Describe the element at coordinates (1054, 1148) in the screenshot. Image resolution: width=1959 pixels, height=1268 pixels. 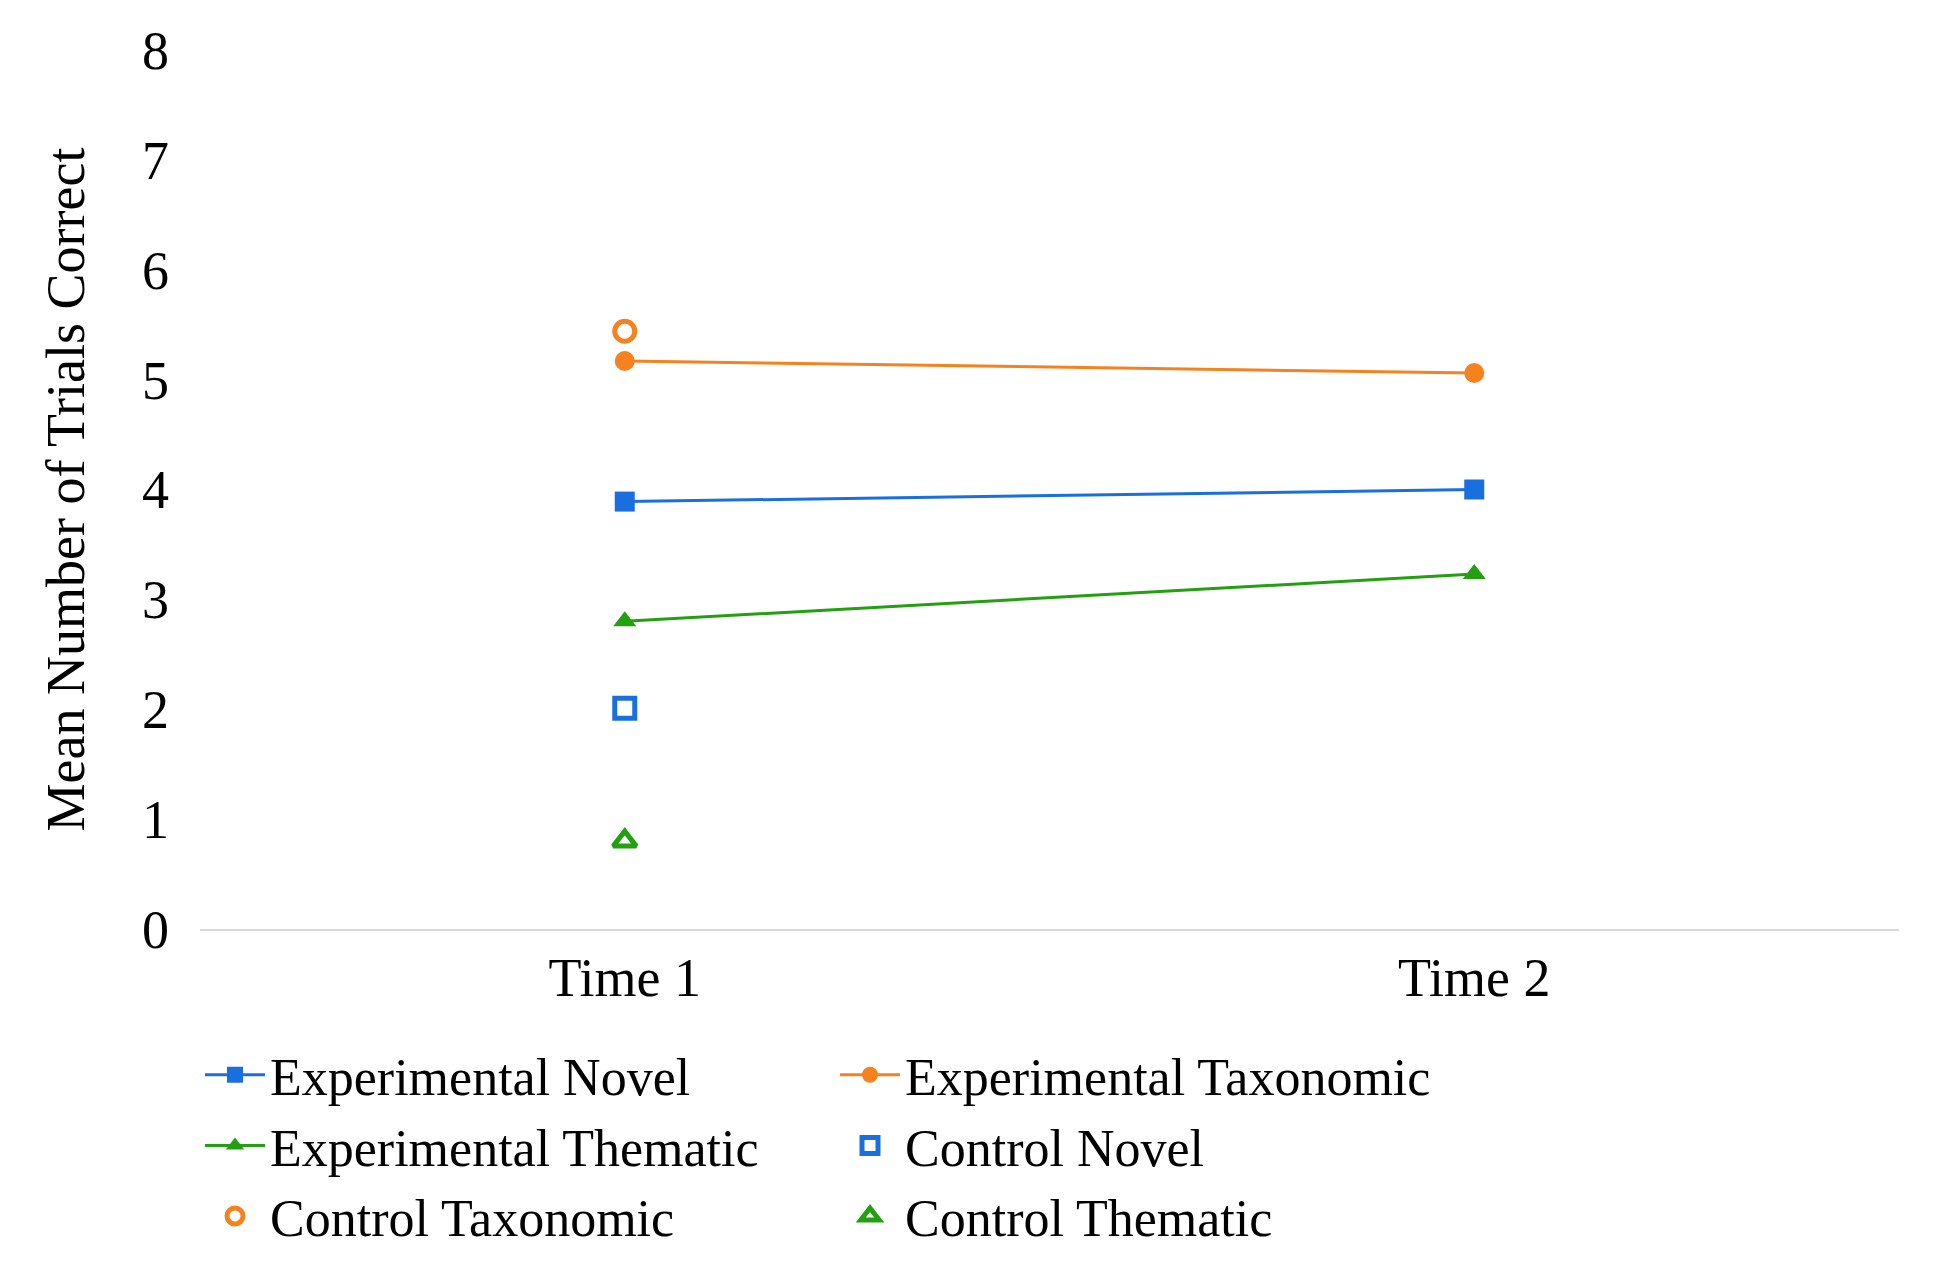
I see `legend-label: Control Novel` at that location.